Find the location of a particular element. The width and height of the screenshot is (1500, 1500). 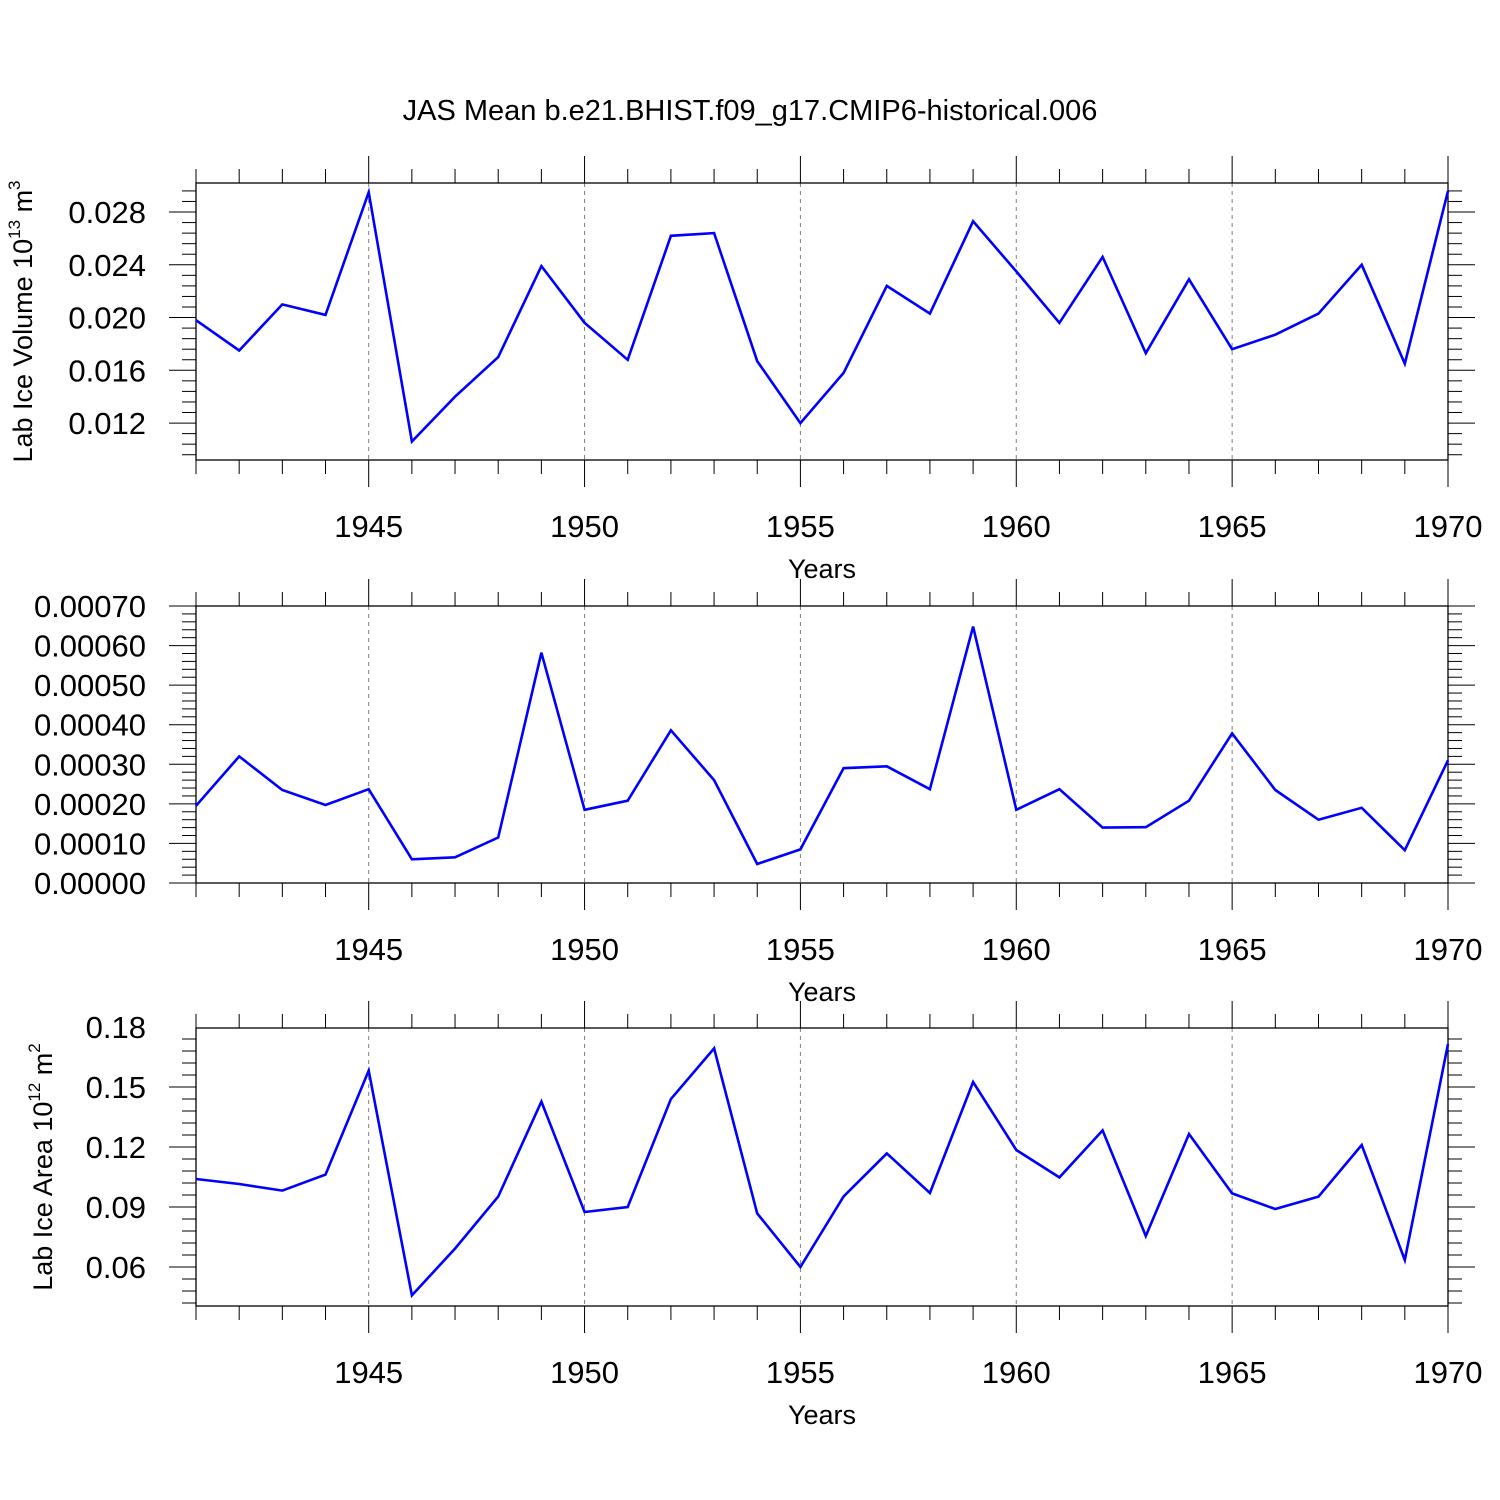

y-tick-label: 0.06 is located at coordinates (116, 1267).